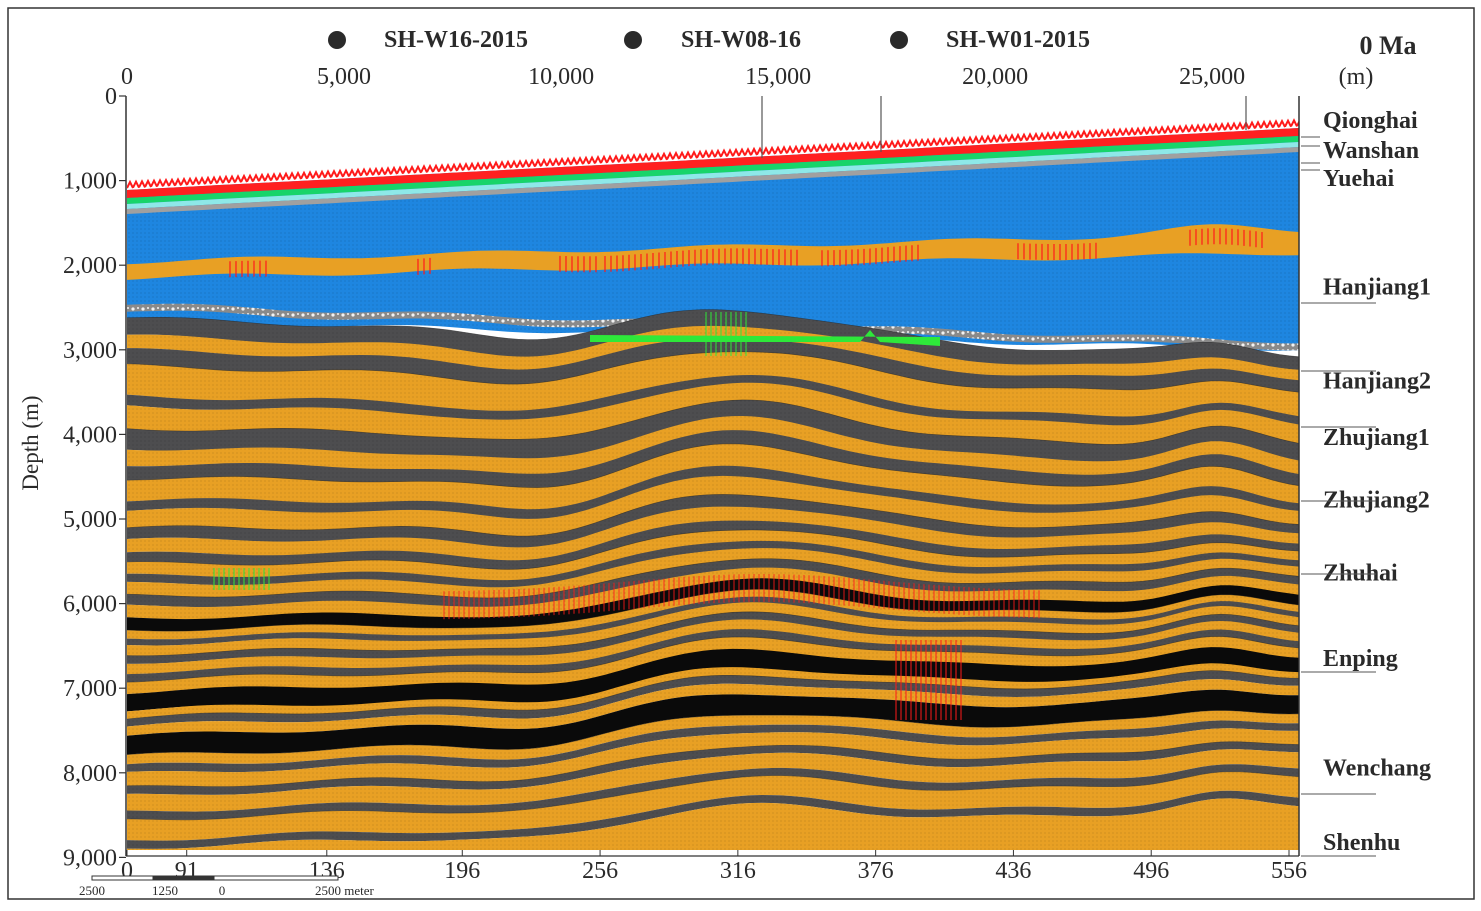  What do you see at coordinates (1360, 659) in the screenshot?
I see `formation-label: Enping` at bounding box center [1360, 659].